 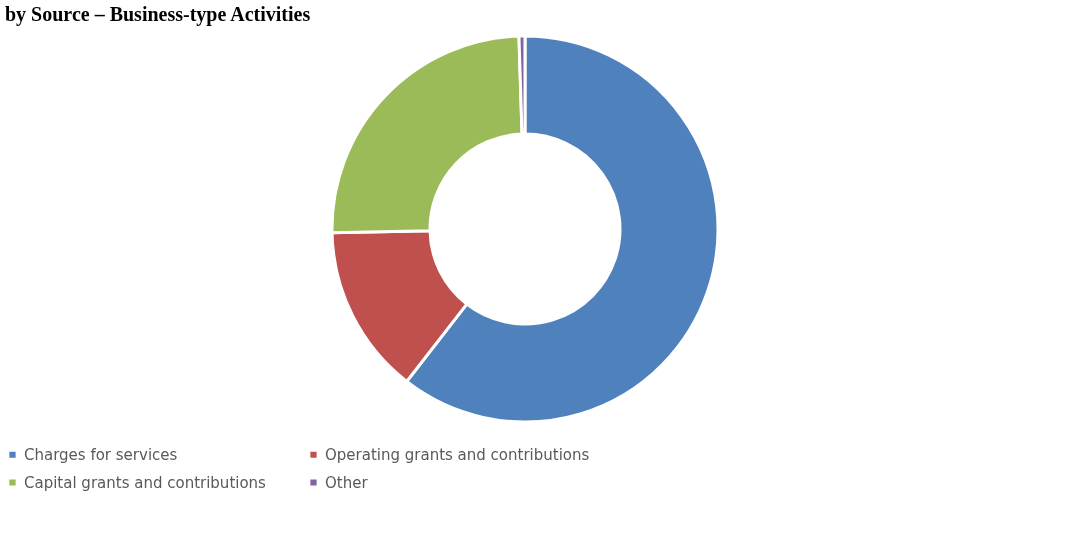 I want to click on legend-label: Operating grants and contributions, so click(x=457, y=454).